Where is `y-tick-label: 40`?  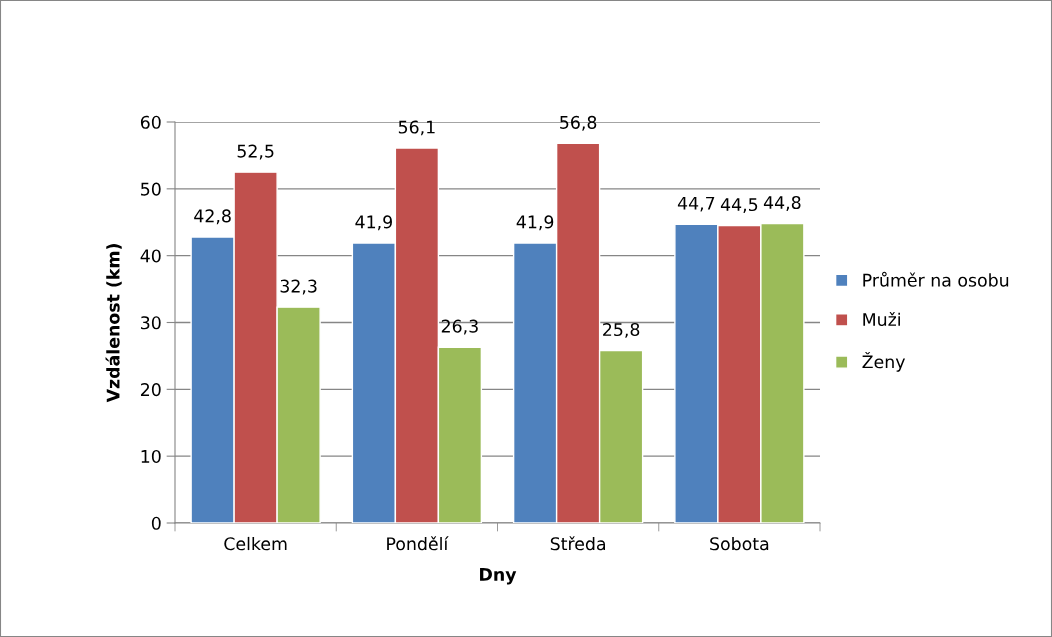 y-tick-label: 40 is located at coordinates (150, 256).